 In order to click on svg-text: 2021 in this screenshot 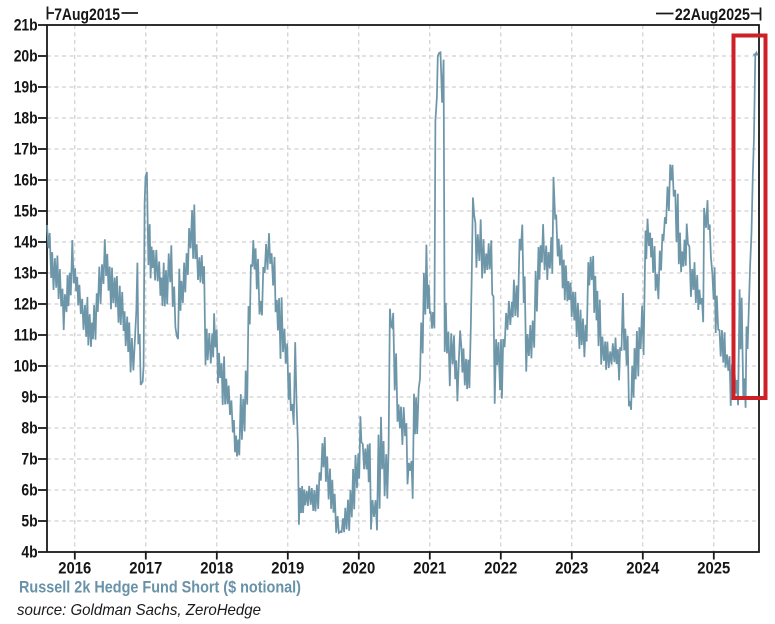, I will do `click(429, 568)`.